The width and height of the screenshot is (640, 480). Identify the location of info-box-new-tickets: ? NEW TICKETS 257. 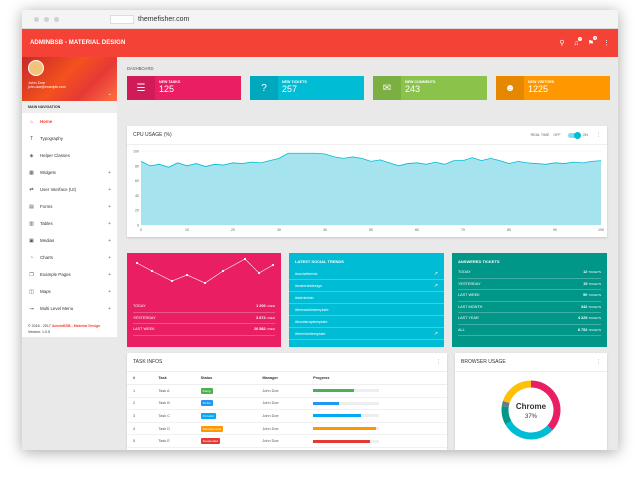
(307, 88).